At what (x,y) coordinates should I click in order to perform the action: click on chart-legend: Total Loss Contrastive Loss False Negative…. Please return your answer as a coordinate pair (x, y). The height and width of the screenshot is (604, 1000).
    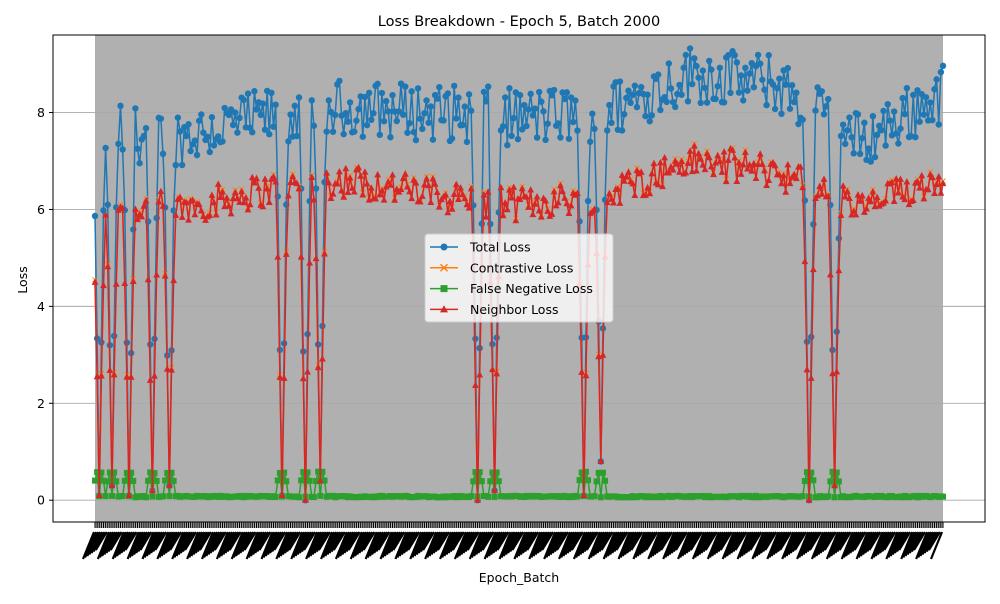
    Looking at the image, I should click on (519, 278).